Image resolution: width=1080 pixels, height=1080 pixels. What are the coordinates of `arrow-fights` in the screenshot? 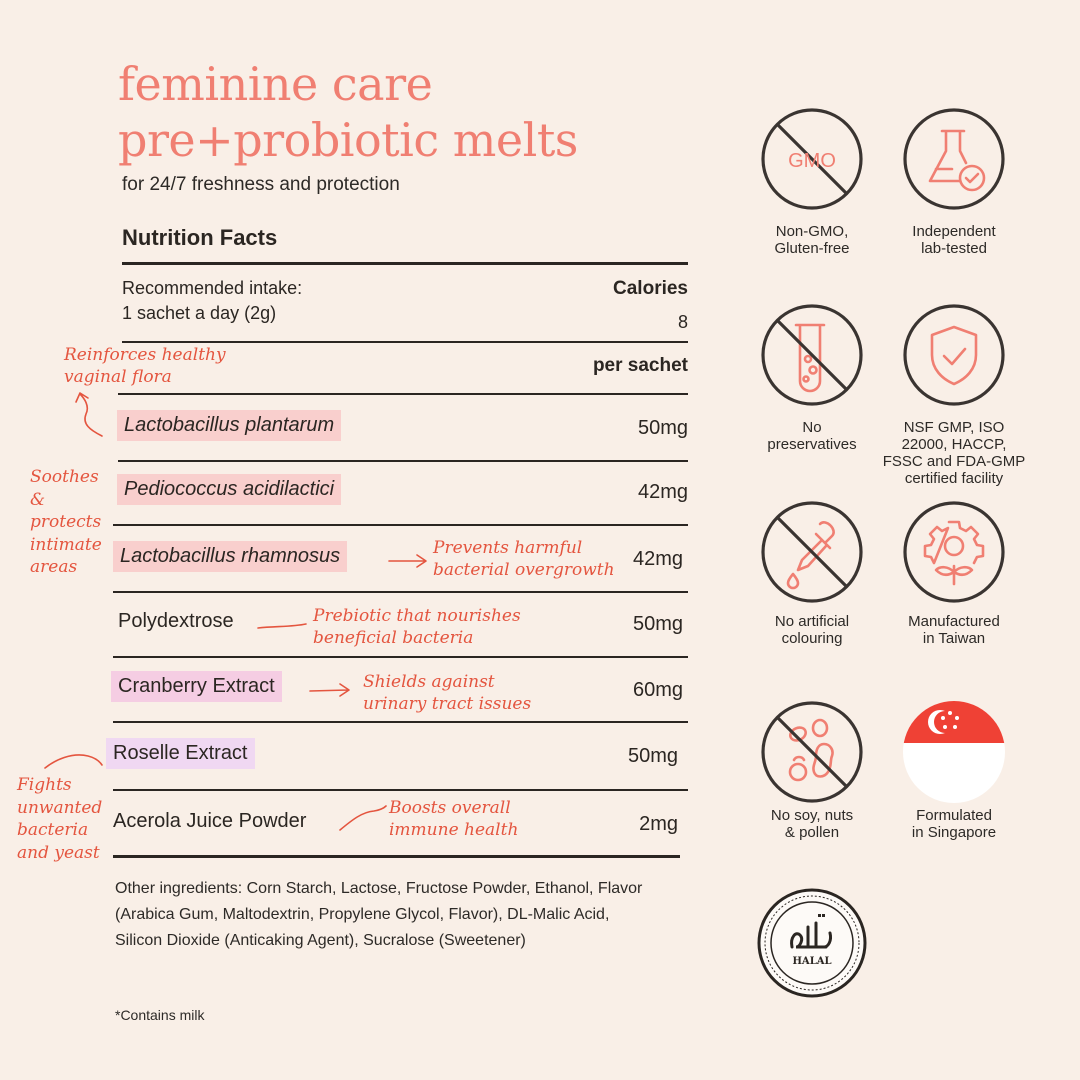 It's located at (73, 761).